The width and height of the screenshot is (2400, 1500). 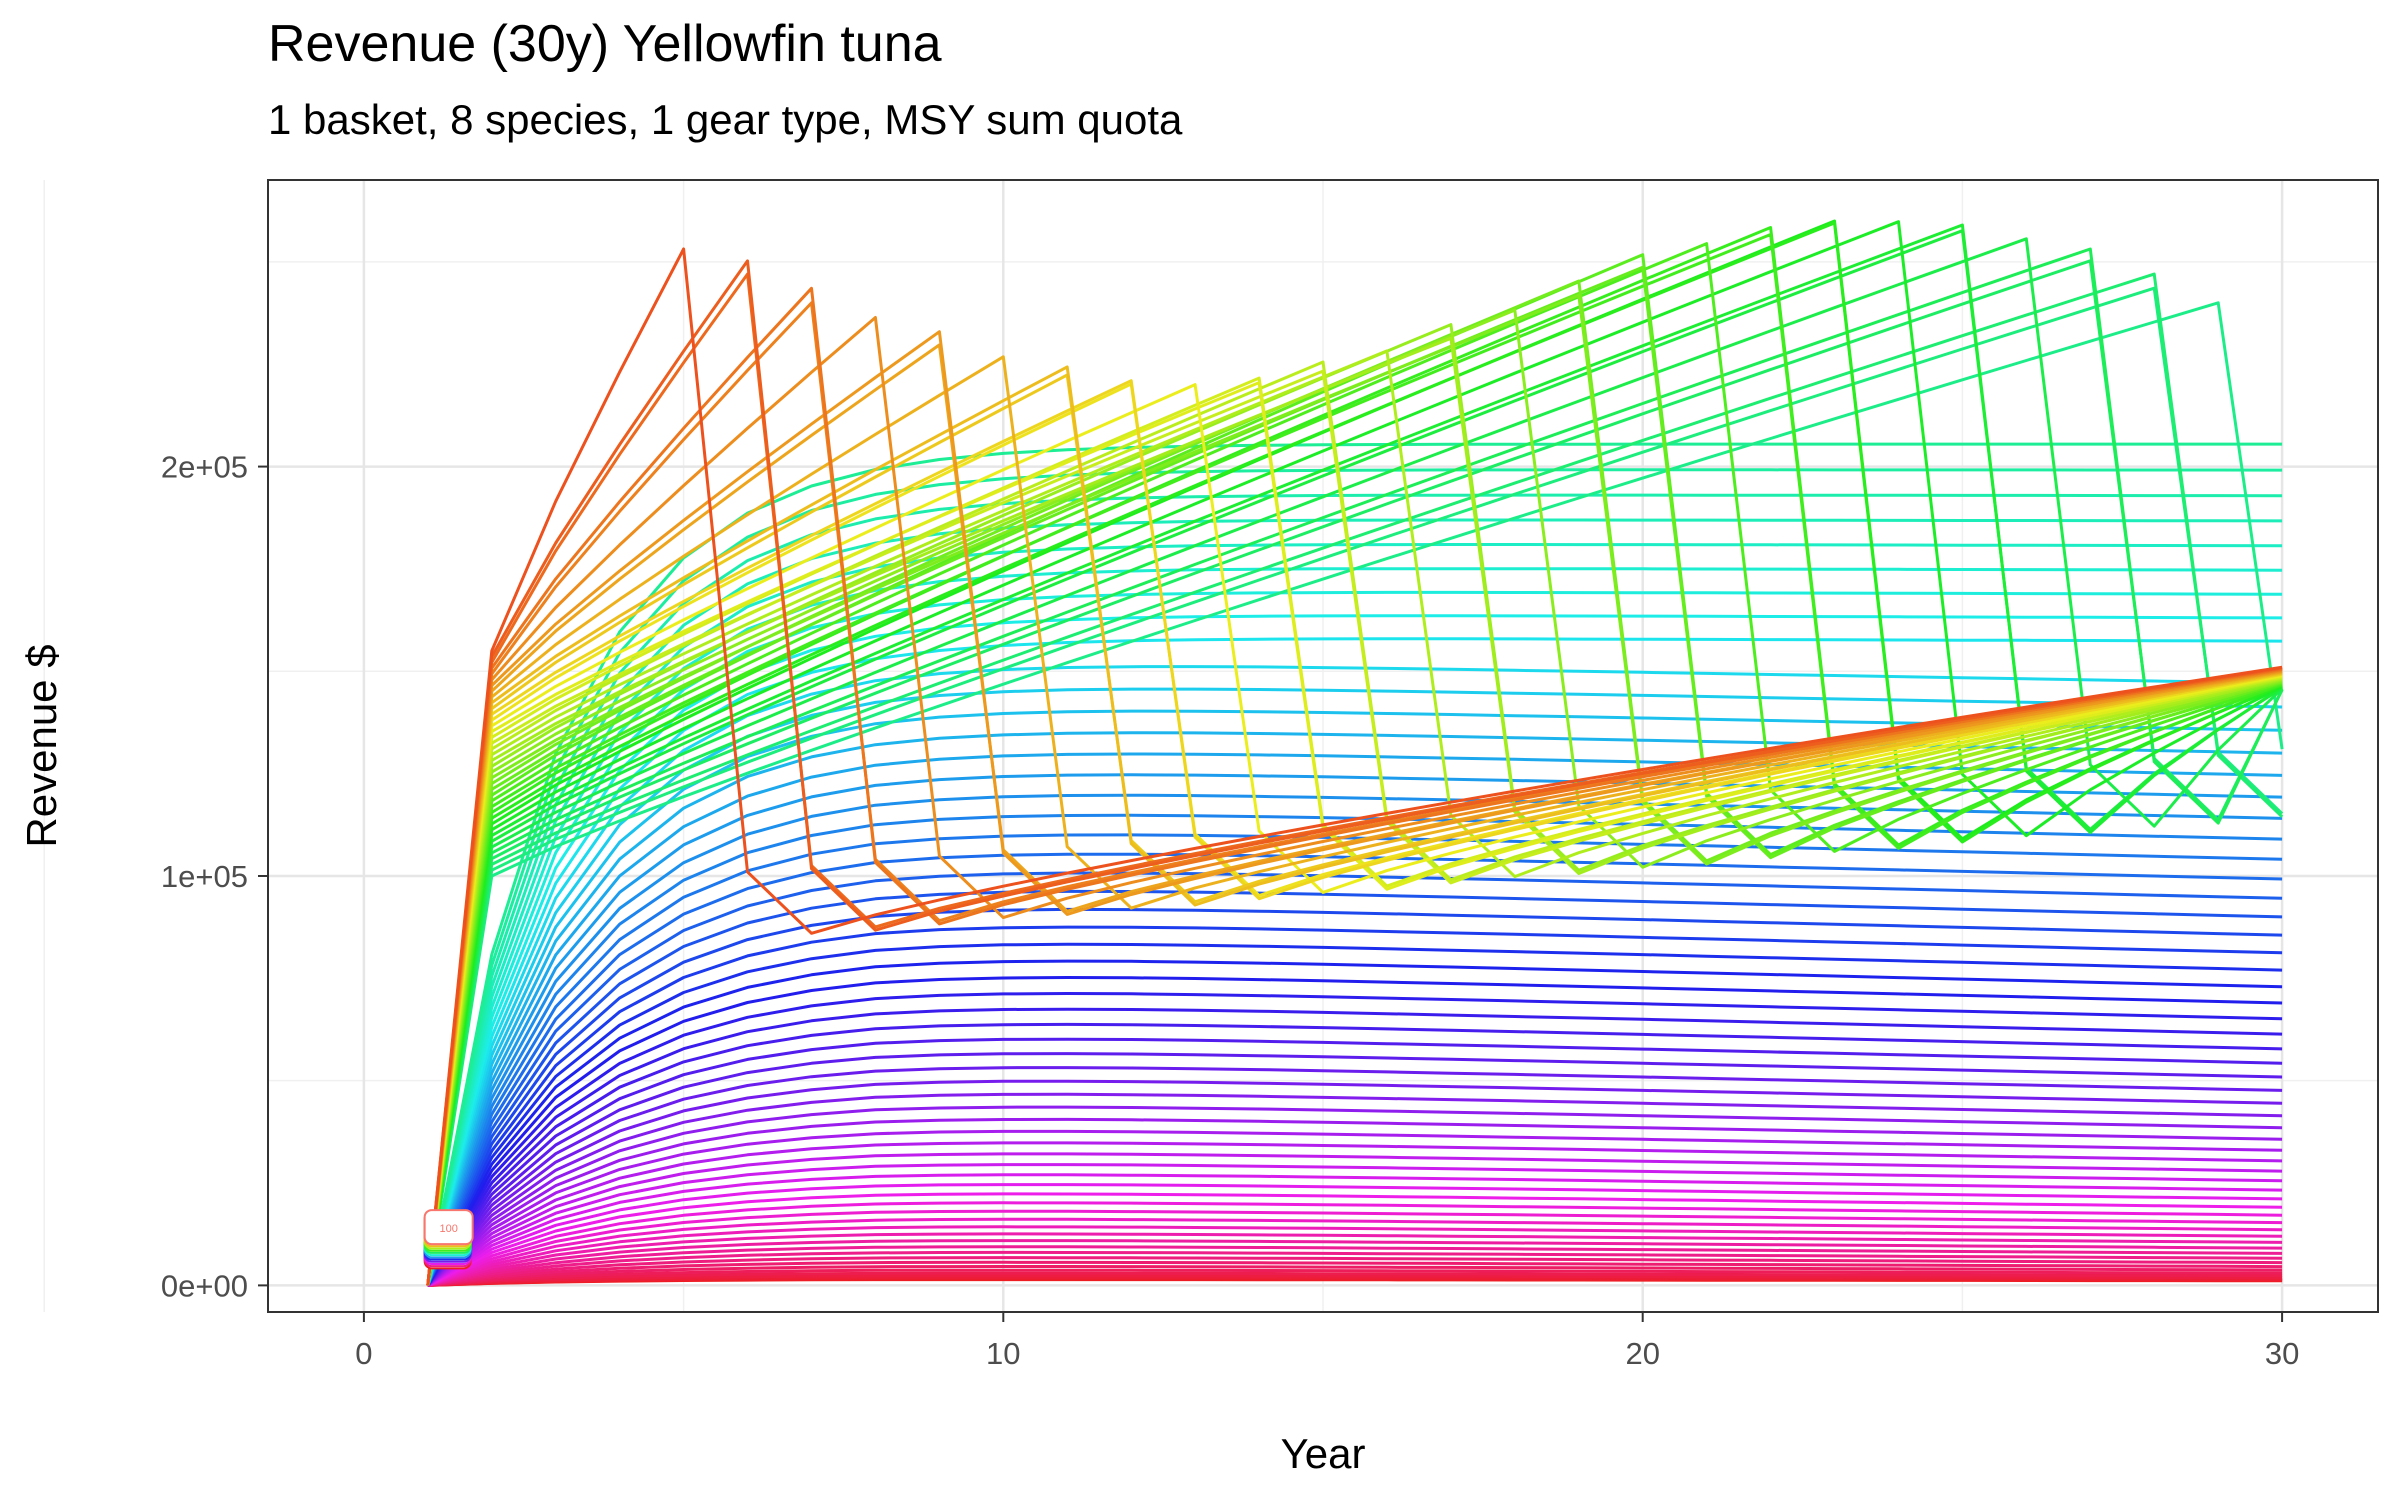 I want to click on y-axis-title: Revenue $, so click(x=41, y=745).